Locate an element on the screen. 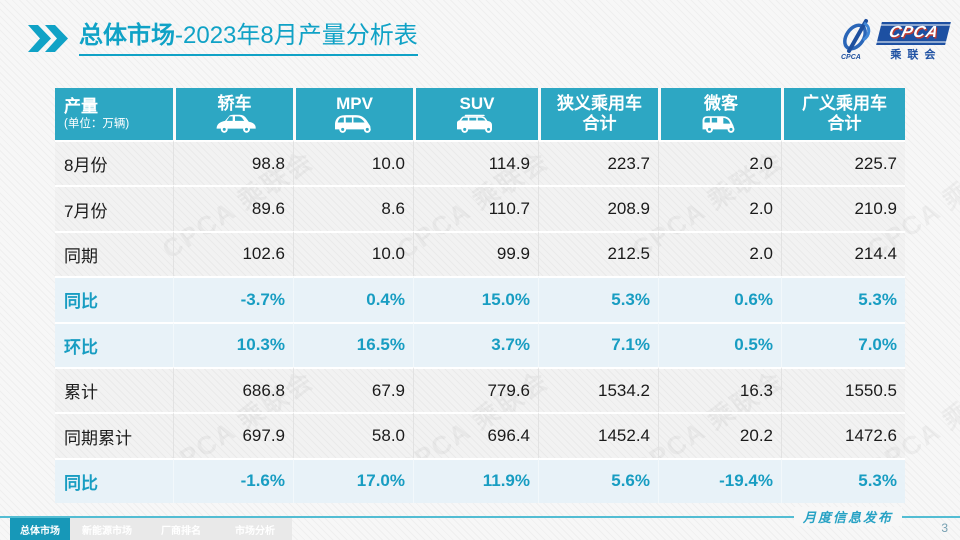 This screenshot has width=960, height=540. row-label-cell: 同期累计 is located at coordinates (114, 434).